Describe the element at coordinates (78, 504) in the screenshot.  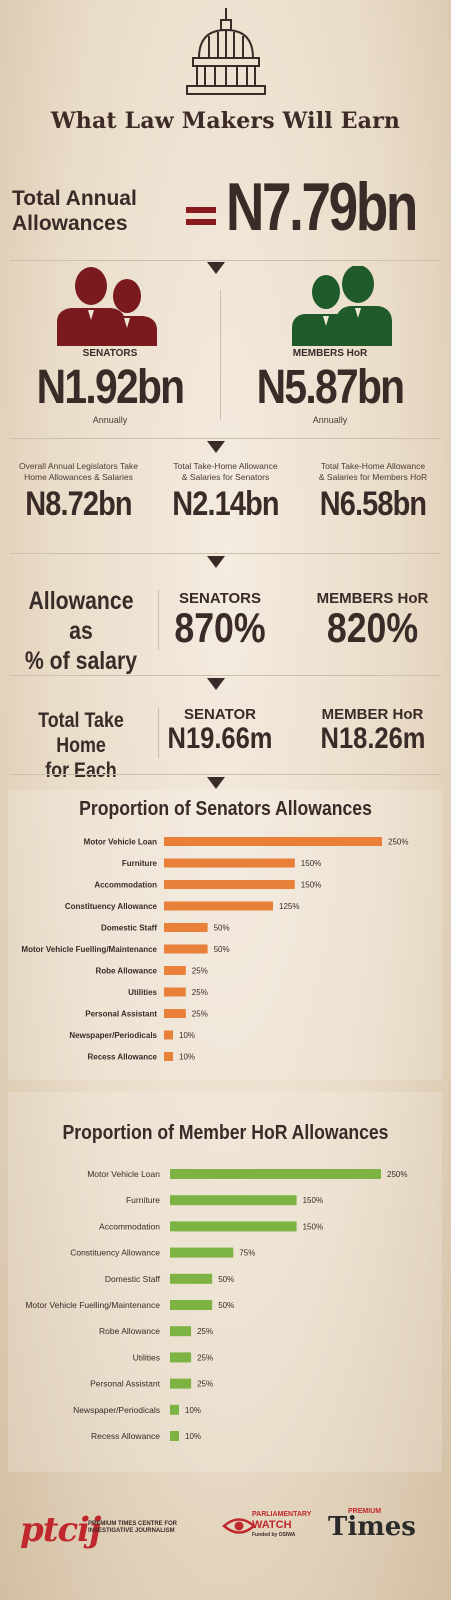
I see `stat-value-overall: N8.72bn` at that location.